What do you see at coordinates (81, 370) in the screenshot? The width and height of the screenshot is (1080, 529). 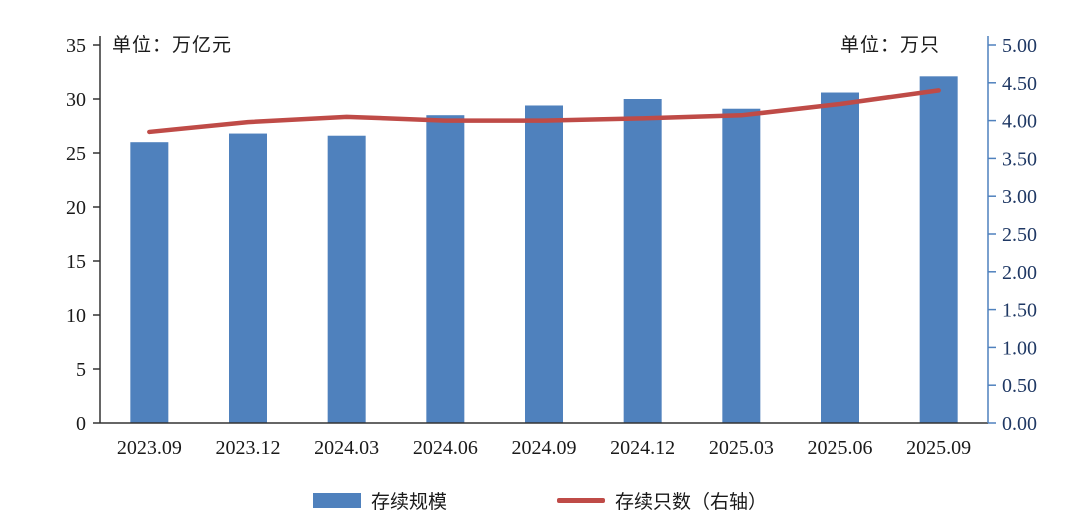 I see `left-axis-tick-label: 5` at bounding box center [81, 370].